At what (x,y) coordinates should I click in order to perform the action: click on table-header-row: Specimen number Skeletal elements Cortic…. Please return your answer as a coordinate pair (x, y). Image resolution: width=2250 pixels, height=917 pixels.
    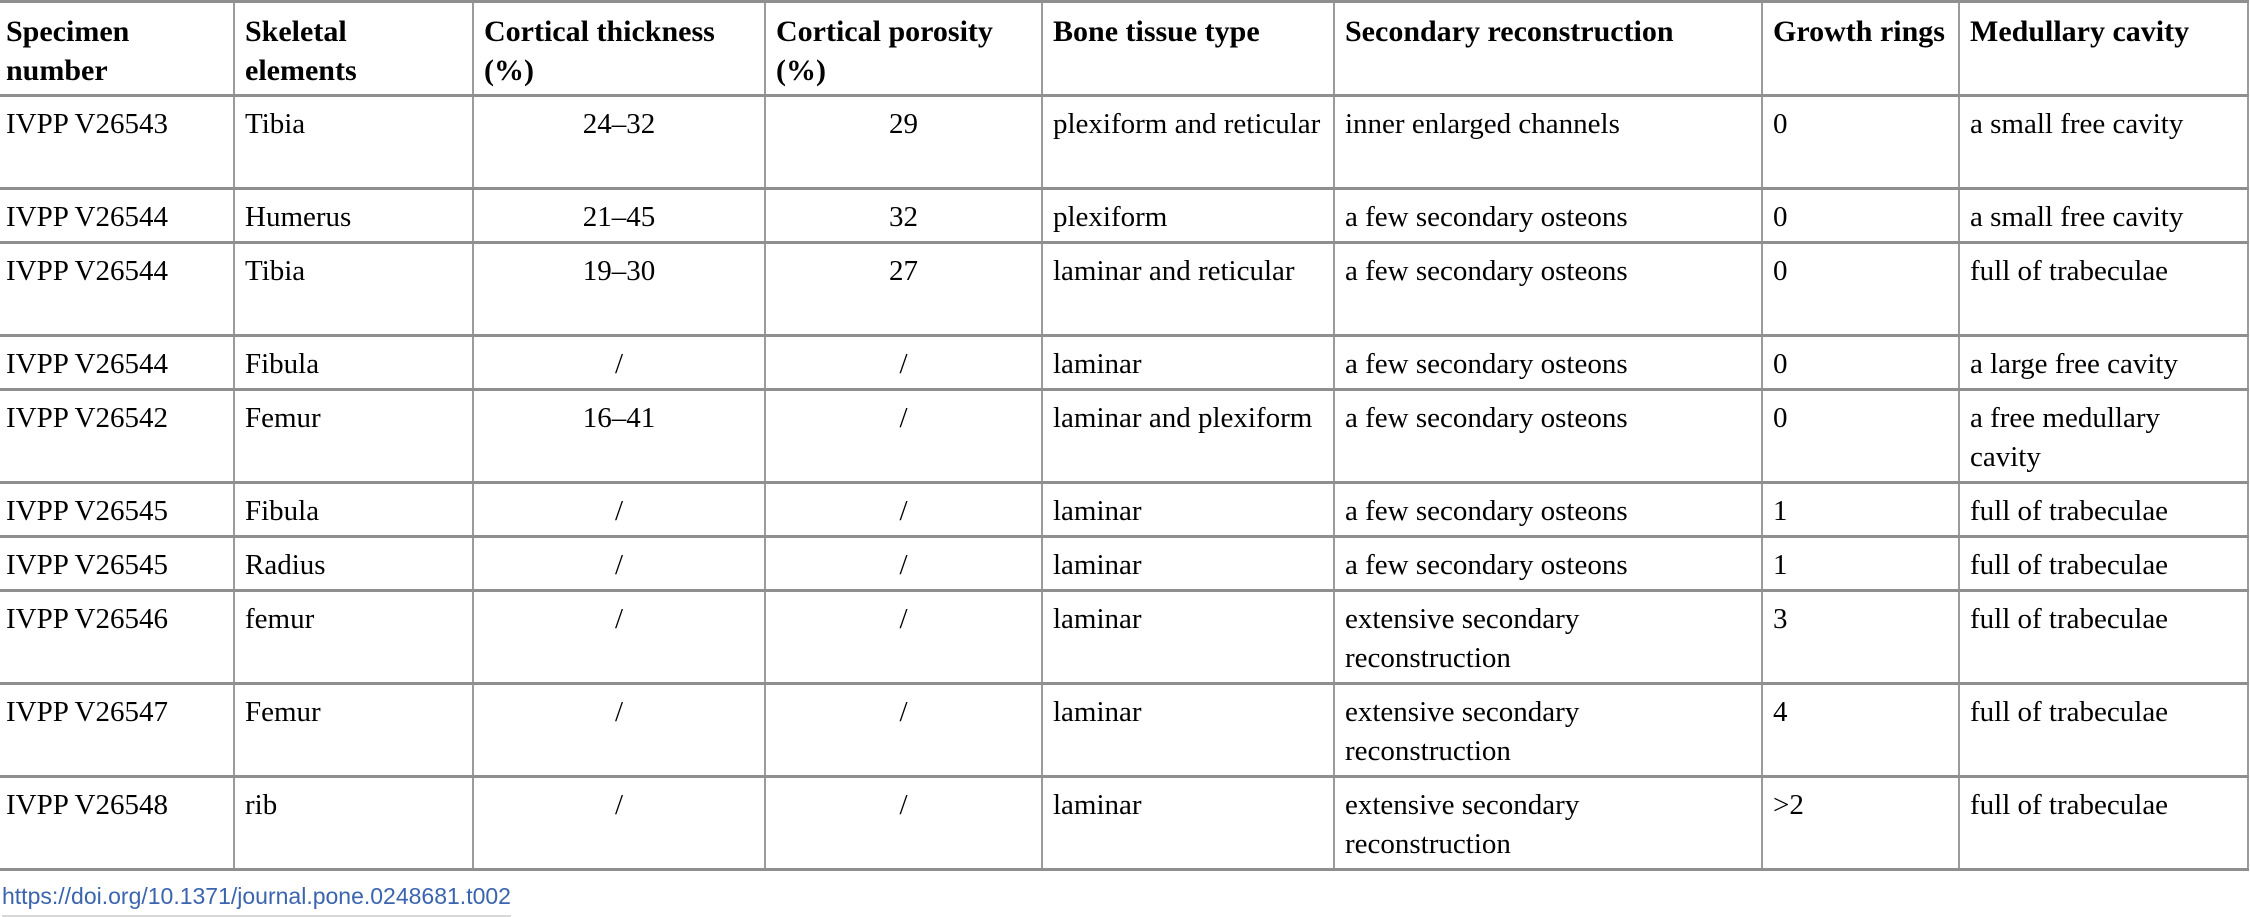
    Looking at the image, I should click on (1124, 48).